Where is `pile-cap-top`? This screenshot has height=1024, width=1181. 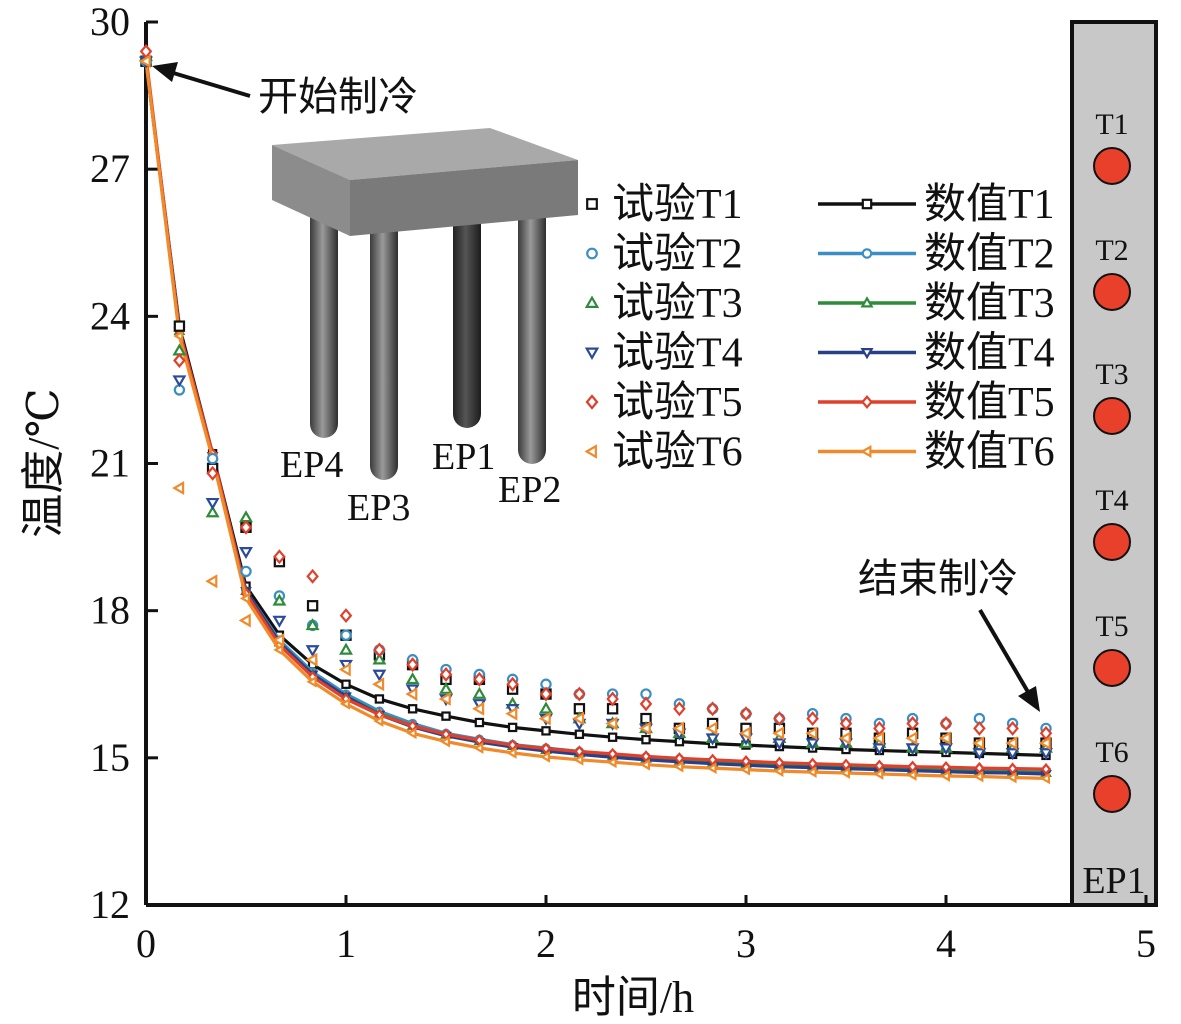
pile-cap-top is located at coordinates (425, 154).